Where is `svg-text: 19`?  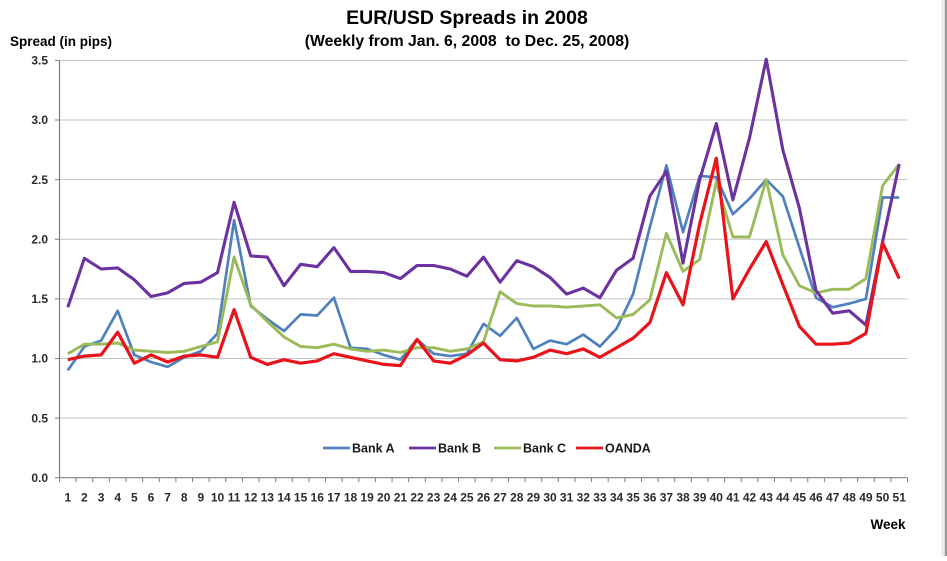 svg-text: 19 is located at coordinates (367, 498).